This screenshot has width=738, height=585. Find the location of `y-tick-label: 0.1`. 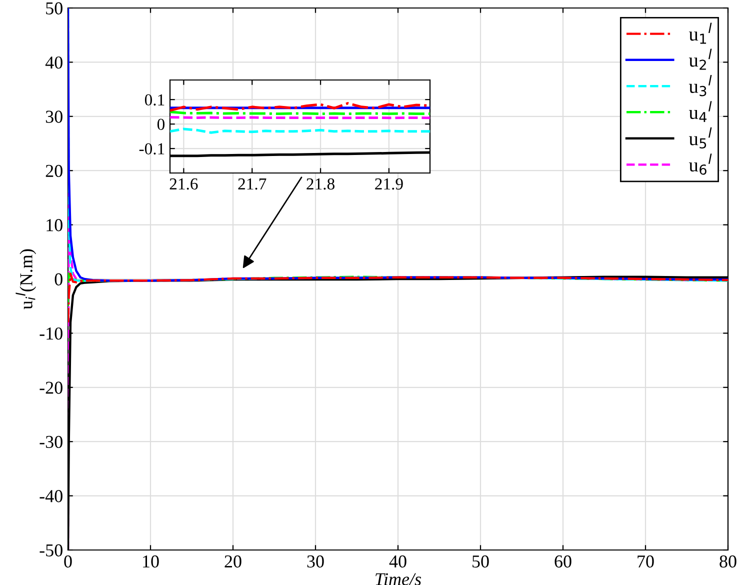

y-tick-label: 0.1 is located at coordinates (154, 100).